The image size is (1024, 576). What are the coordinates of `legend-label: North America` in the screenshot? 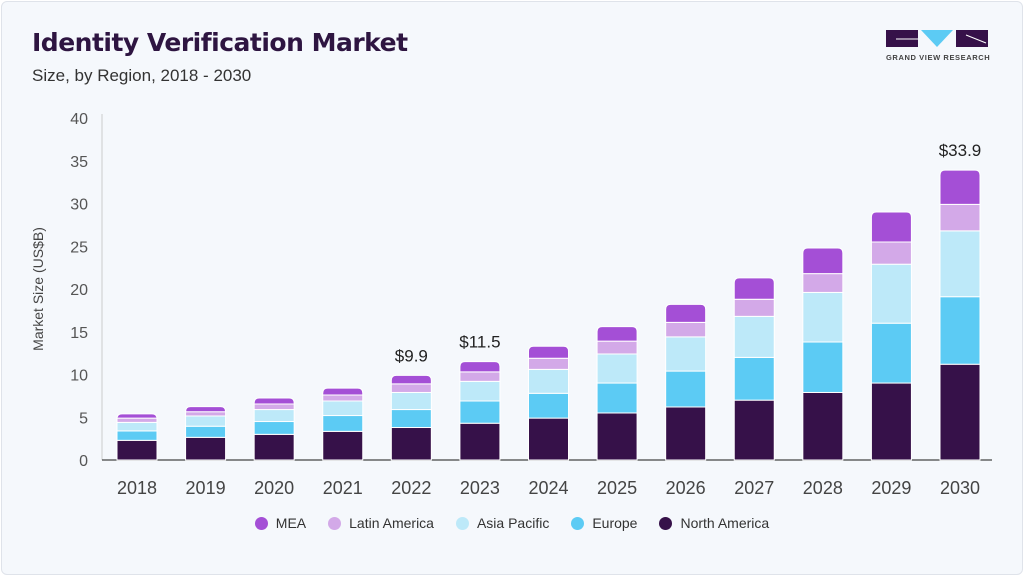 It's located at (725, 523).